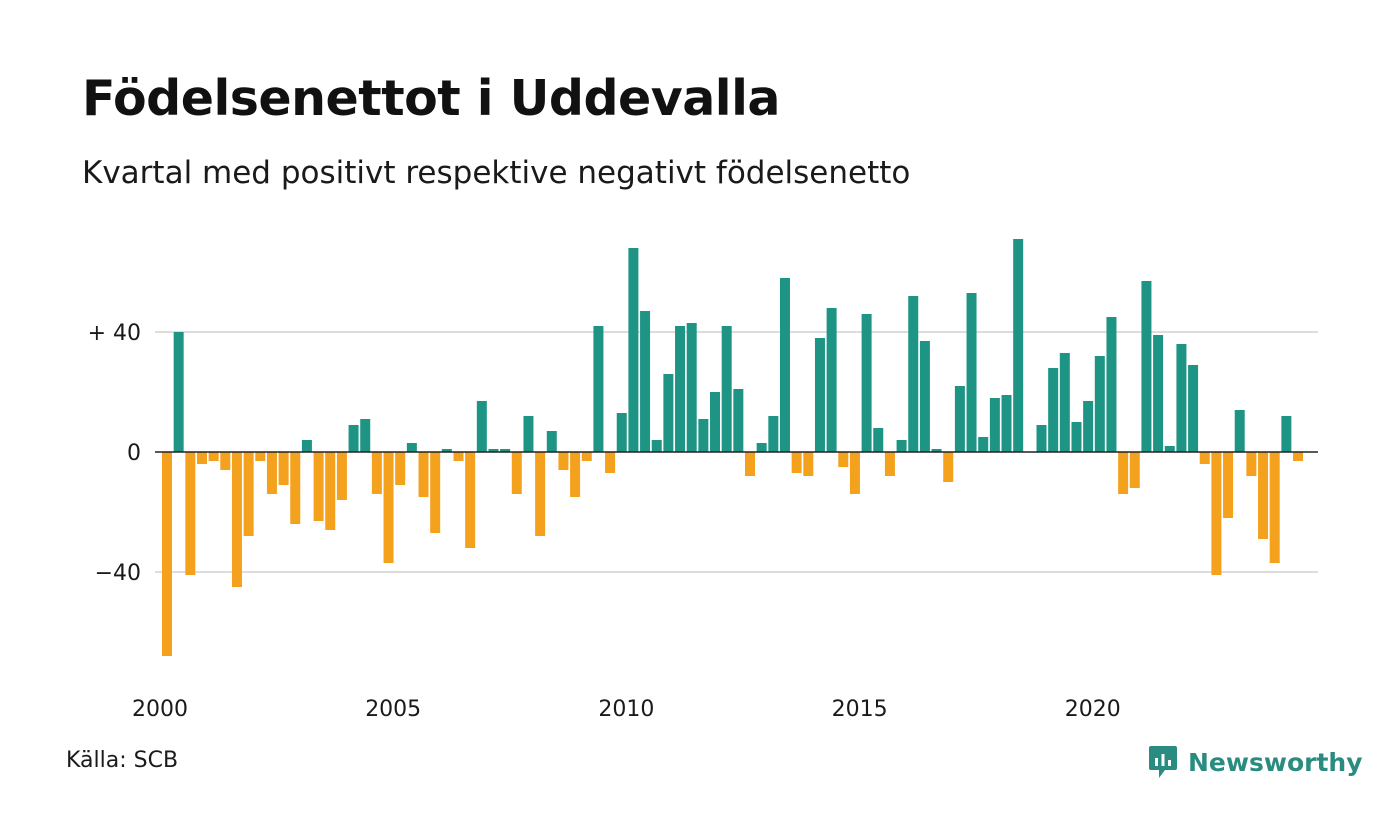 The image size is (1400, 840). I want to click on chart-title: Födelsenettot i Uddevalla, so click(431, 98).